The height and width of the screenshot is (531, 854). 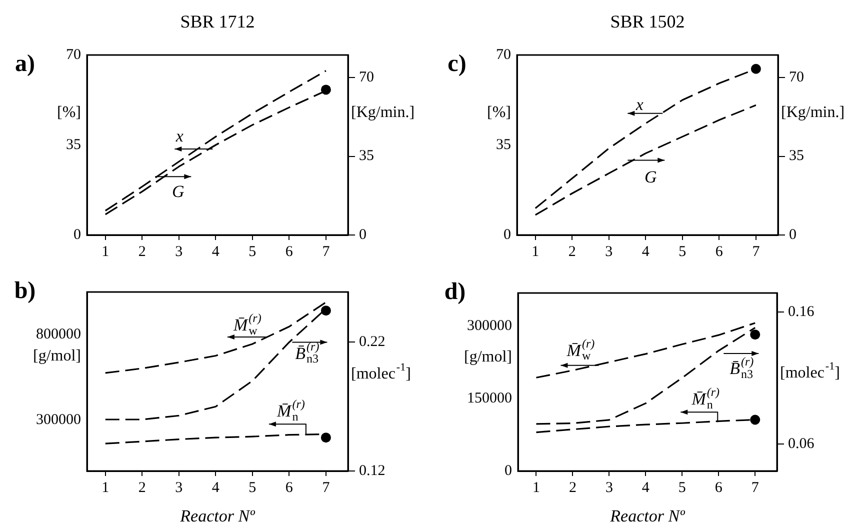 I want to click on y2-tick-label: 0.06, so click(x=801, y=444).